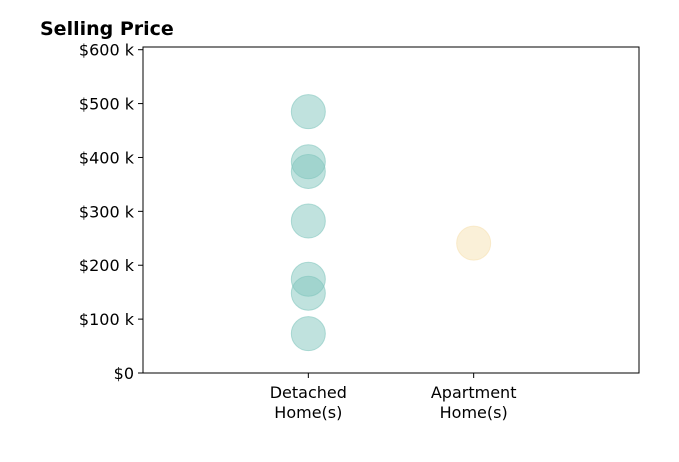 This screenshot has height=462, width=679. Describe the element at coordinates (107, 104) in the screenshot. I see `y-tick-label: $500 k` at that location.